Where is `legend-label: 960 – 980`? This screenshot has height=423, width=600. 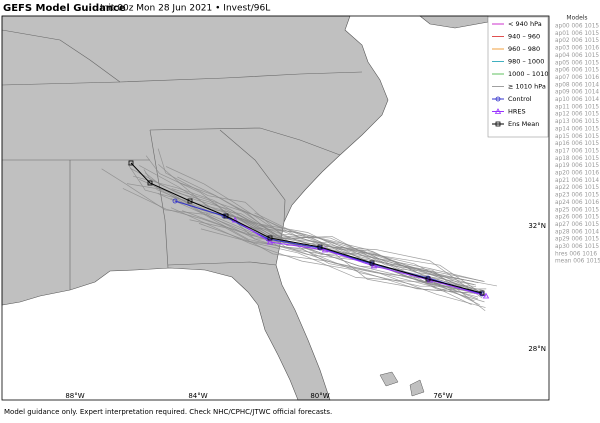
legend-label: 960 – 980 is located at coordinates (524, 49).